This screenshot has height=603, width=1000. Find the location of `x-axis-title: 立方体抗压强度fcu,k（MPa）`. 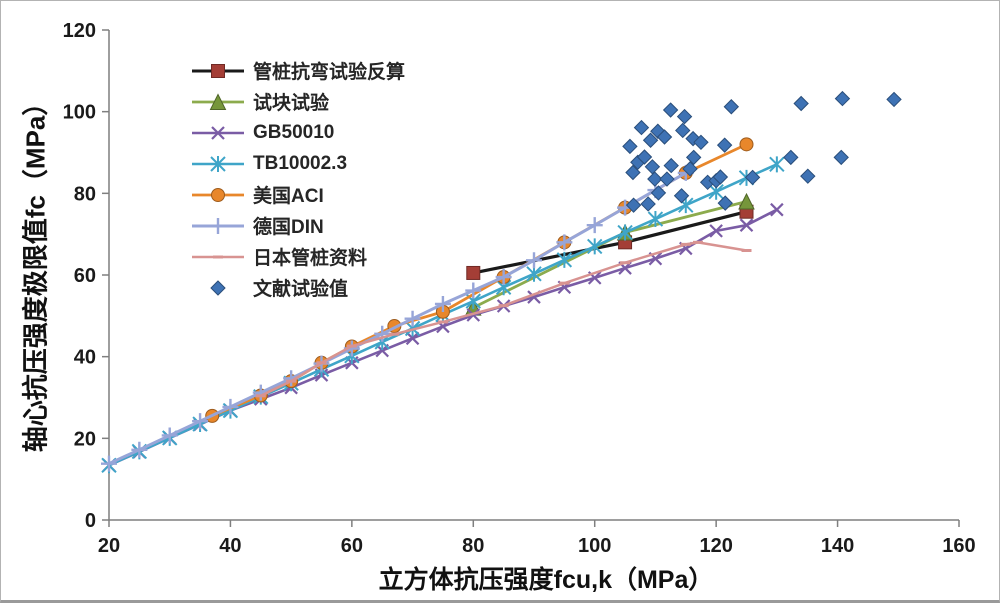

x-axis-title: 立方体抗压强度fcu,k（MPa） is located at coordinates (546, 580).